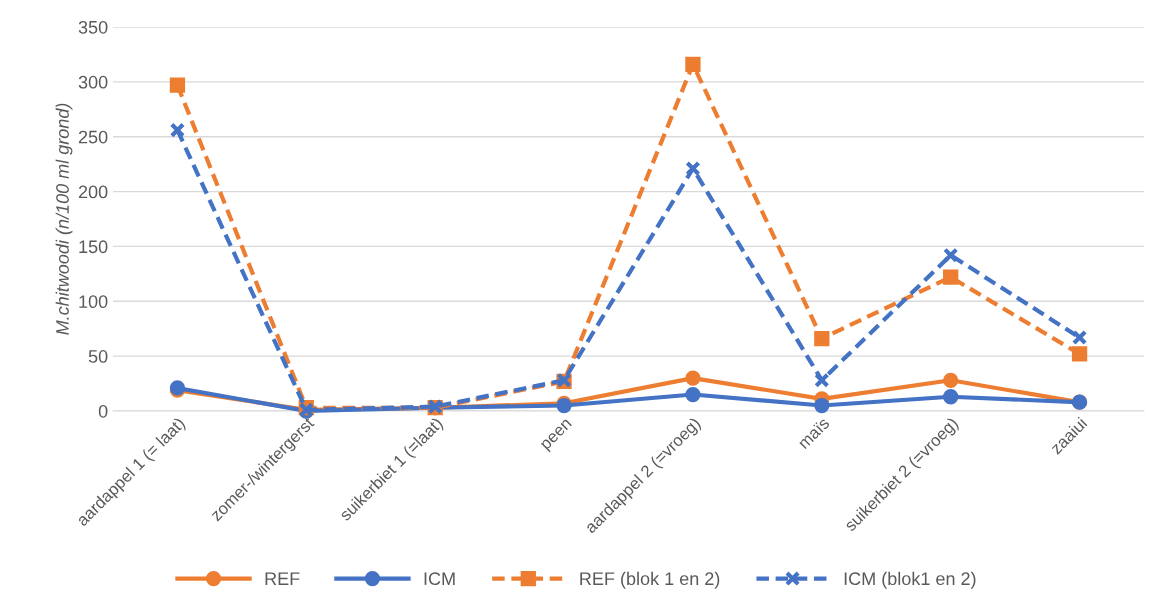  What do you see at coordinates (93, 302) in the screenshot?
I see `y-tick-label: 100` at bounding box center [93, 302].